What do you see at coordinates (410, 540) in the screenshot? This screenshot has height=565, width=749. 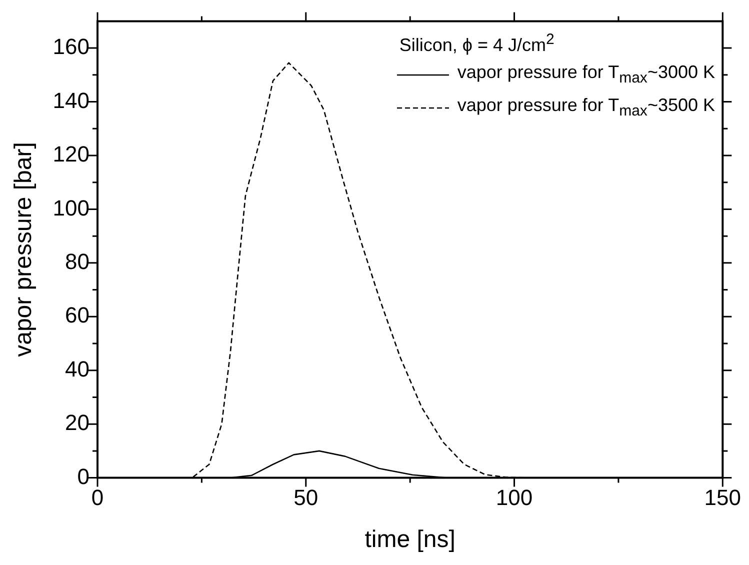 I see `x-axis-title: time [ns]` at bounding box center [410, 540].